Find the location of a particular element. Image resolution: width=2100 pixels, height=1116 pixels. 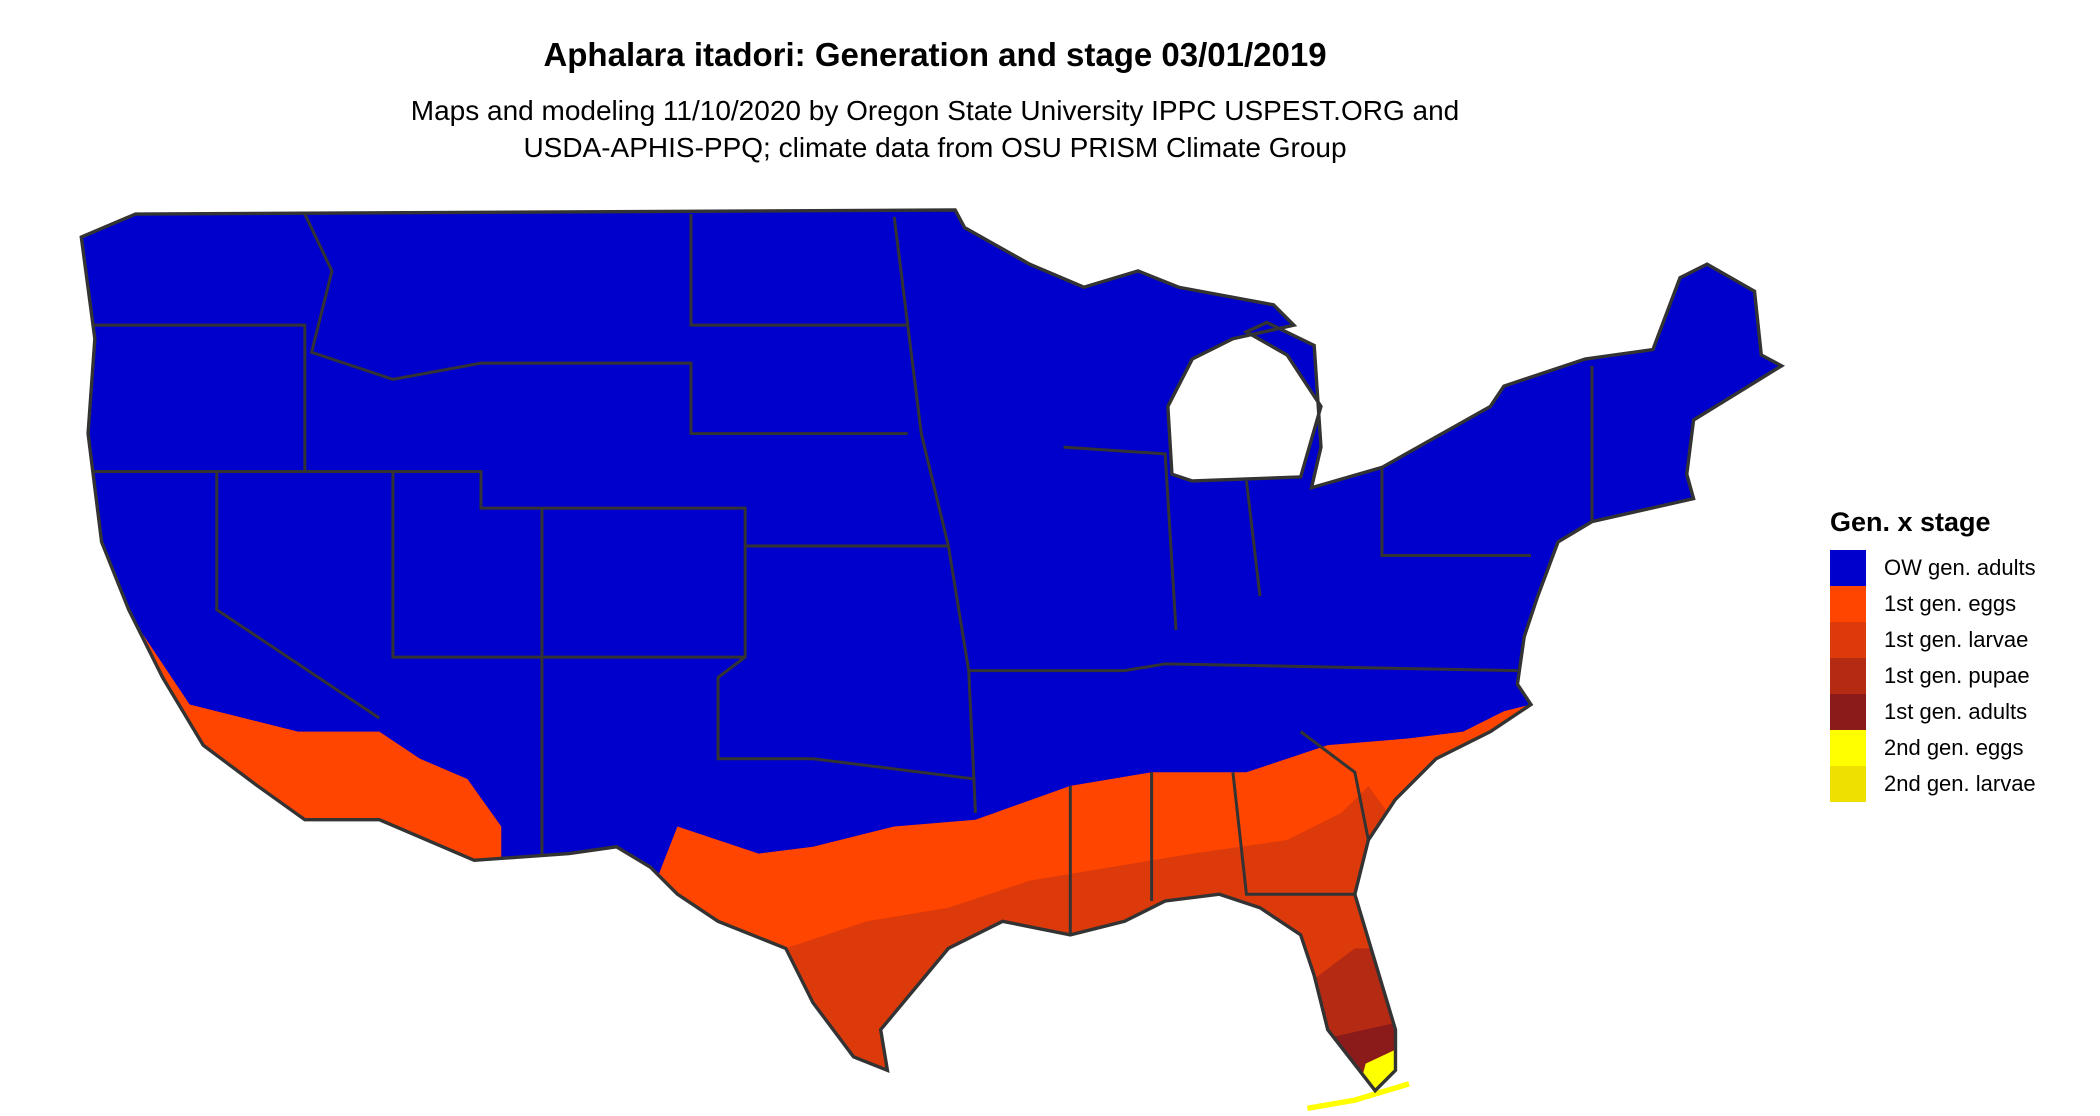

legend-item: 1st gen. adults is located at coordinates (1933, 712).